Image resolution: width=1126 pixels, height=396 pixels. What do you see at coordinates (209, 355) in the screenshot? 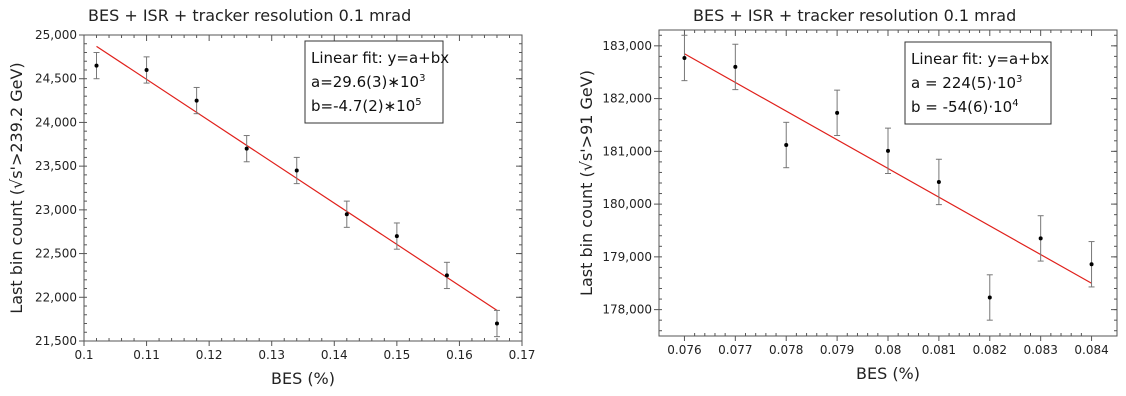
I see `x-tick-label: 0.12` at bounding box center [209, 355].